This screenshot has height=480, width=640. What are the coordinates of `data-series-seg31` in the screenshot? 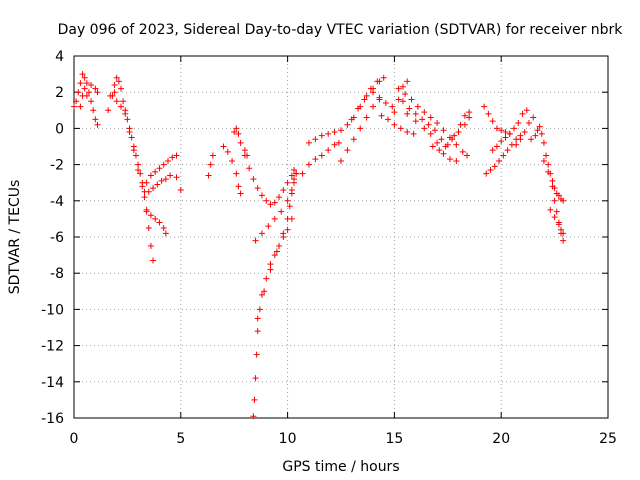 It's located at (557, 221).